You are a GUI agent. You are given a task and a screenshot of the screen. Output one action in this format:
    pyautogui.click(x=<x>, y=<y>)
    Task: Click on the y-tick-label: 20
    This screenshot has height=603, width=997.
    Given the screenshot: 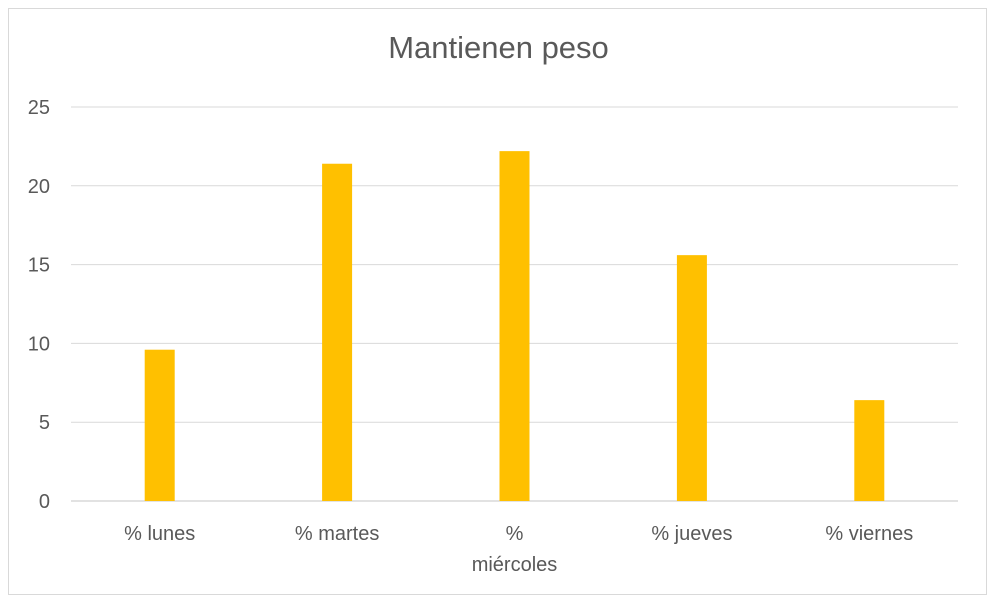 What is the action you would take?
    pyautogui.click(x=39, y=187)
    